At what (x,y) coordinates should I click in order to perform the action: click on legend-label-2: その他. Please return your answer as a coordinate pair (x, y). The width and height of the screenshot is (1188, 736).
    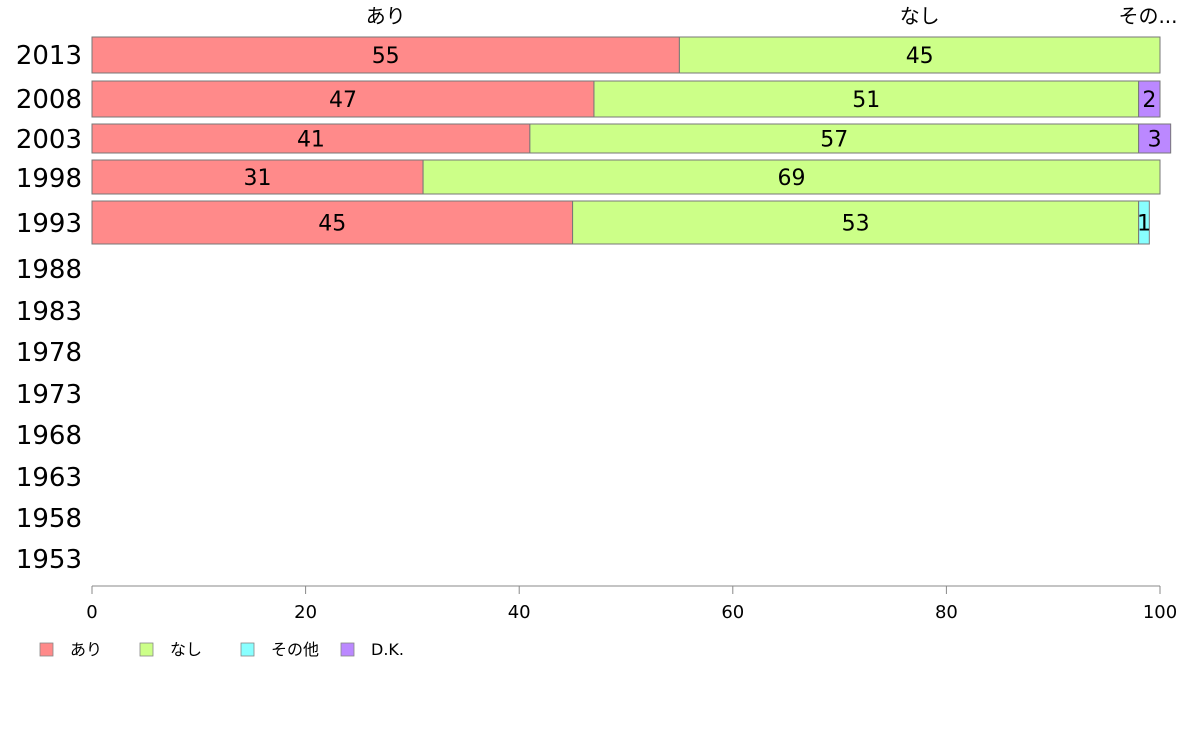
    Looking at the image, I should click on (295, 649).